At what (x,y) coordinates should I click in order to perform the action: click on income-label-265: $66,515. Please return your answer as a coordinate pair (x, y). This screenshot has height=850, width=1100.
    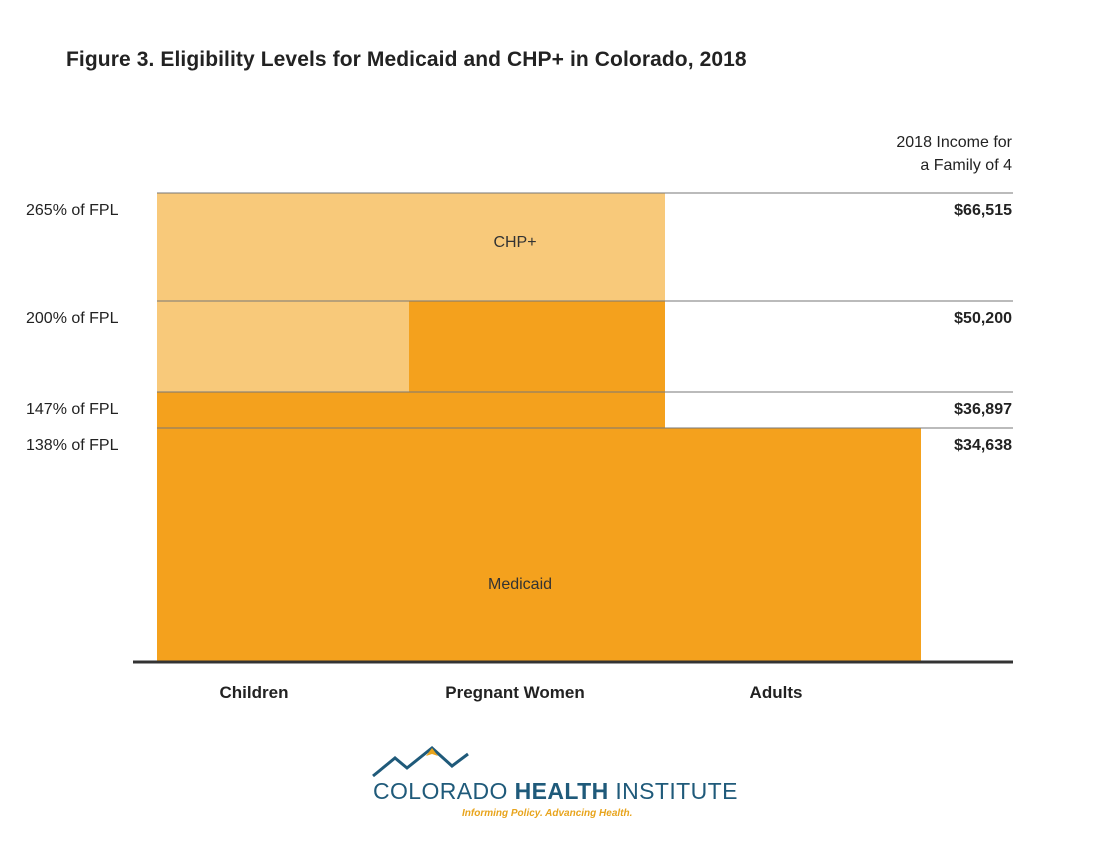
    Looking at the image, I should click on (983, 210).